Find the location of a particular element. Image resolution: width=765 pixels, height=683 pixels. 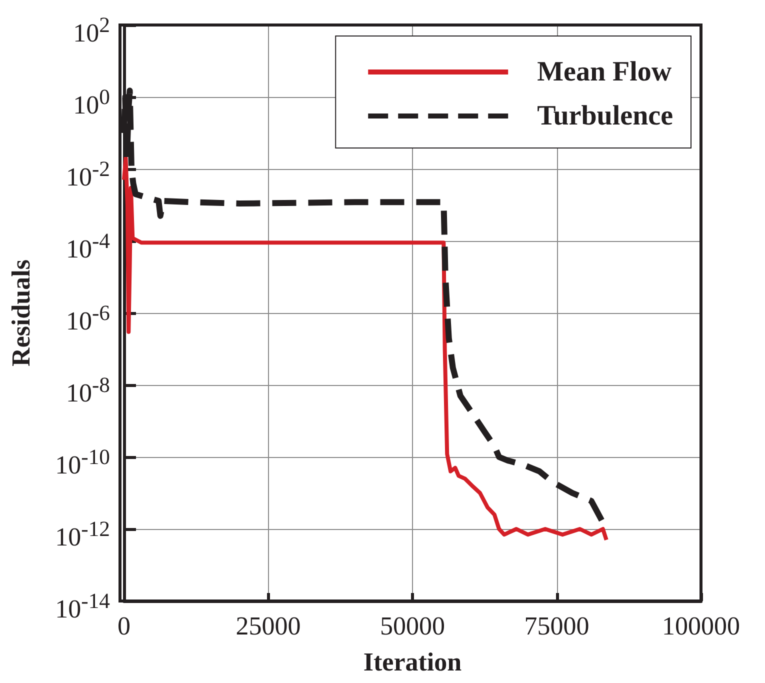

y-tick-label: 10$^{-2}$ is located at coordinates (88, 174).